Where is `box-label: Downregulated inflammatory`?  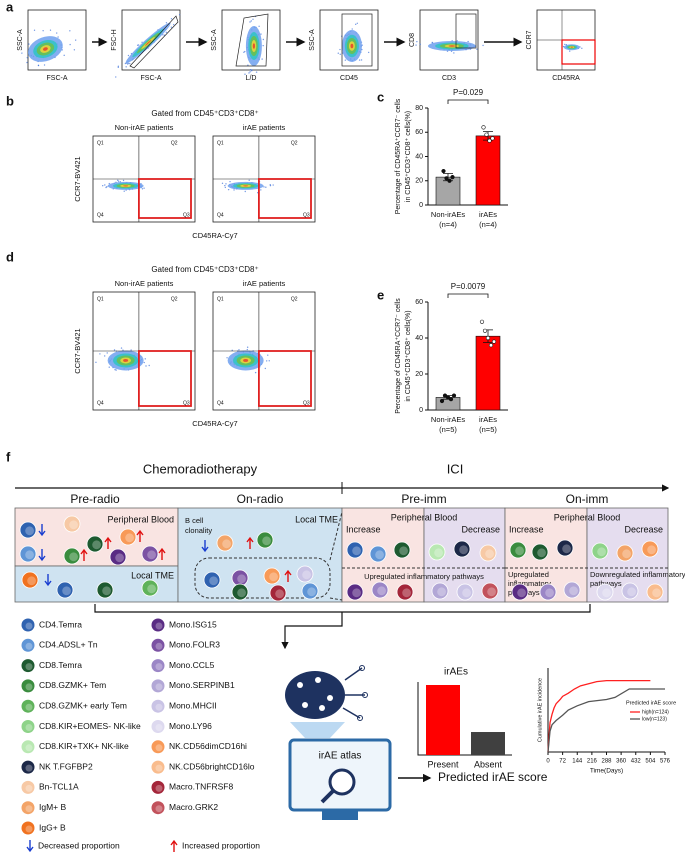 box-label: Downregulated inflammatory is located at coordinates (637, 574).